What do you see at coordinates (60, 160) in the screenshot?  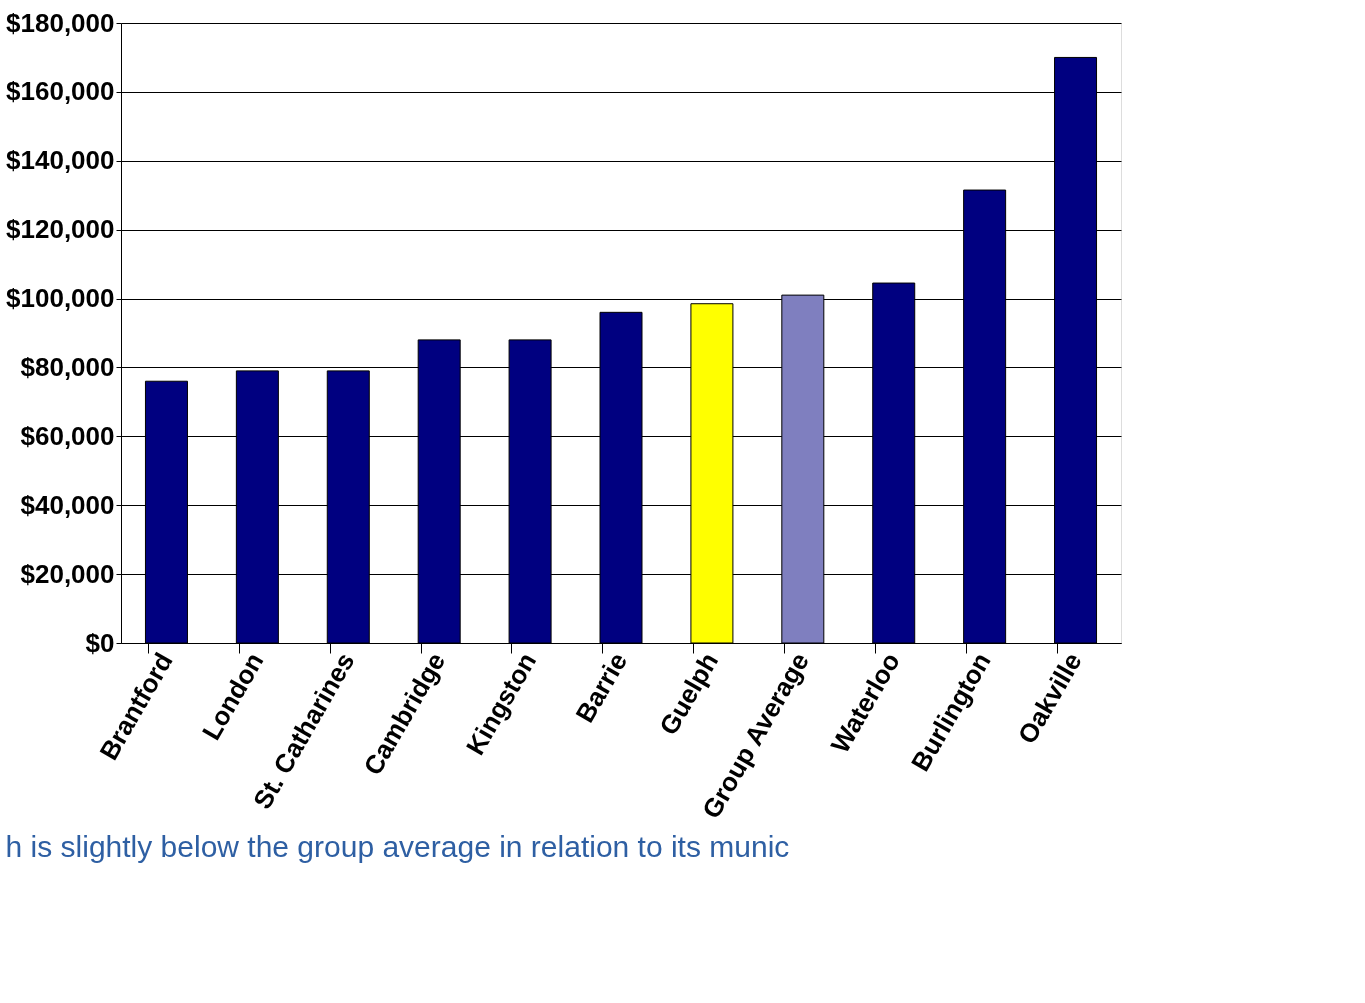 I see `y-tick-label: $140,000` at bounding box center [60, 160].